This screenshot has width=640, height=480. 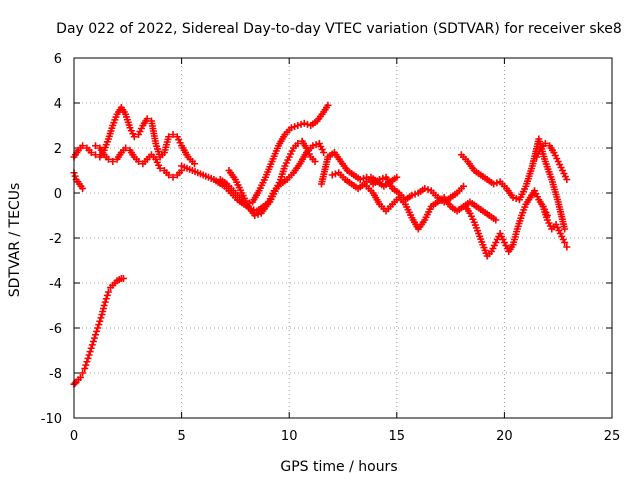 What do you see at coordinates (338, 467) in the screenshot?
I see `x-axis-label: GPS time / hours` at bounding box center [338, 467].